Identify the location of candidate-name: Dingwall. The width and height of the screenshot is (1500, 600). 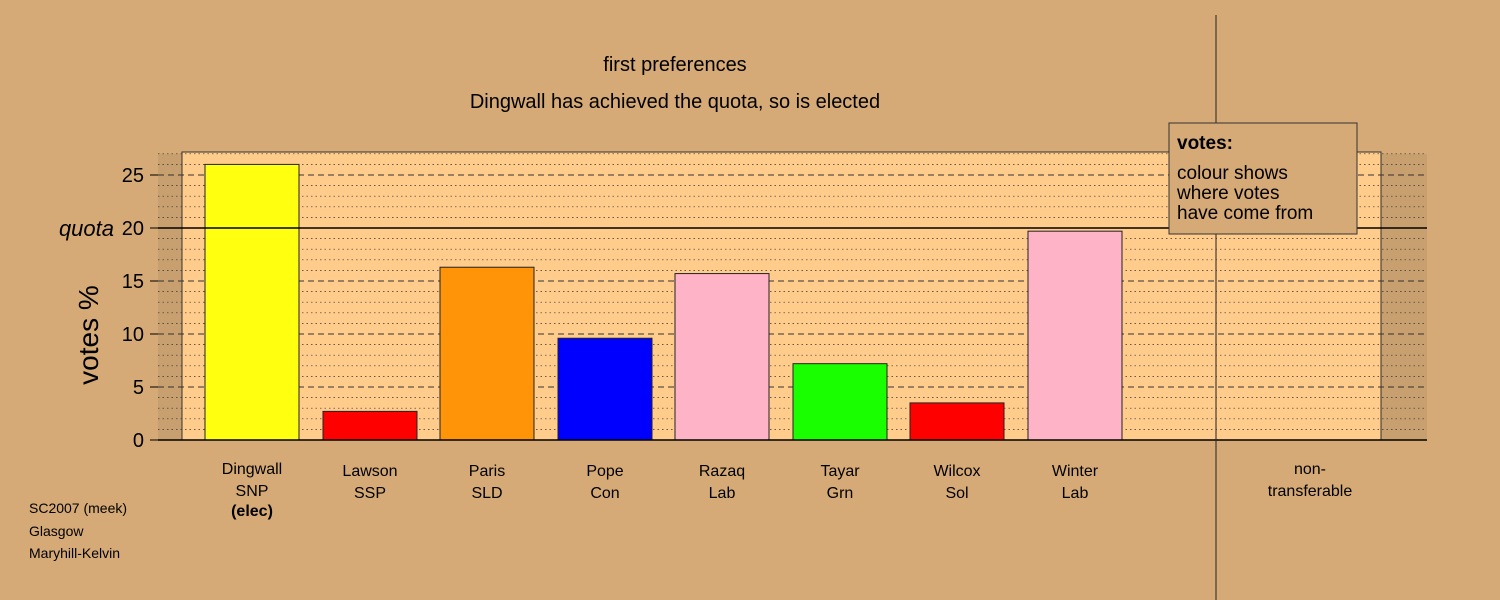
(252, 469).